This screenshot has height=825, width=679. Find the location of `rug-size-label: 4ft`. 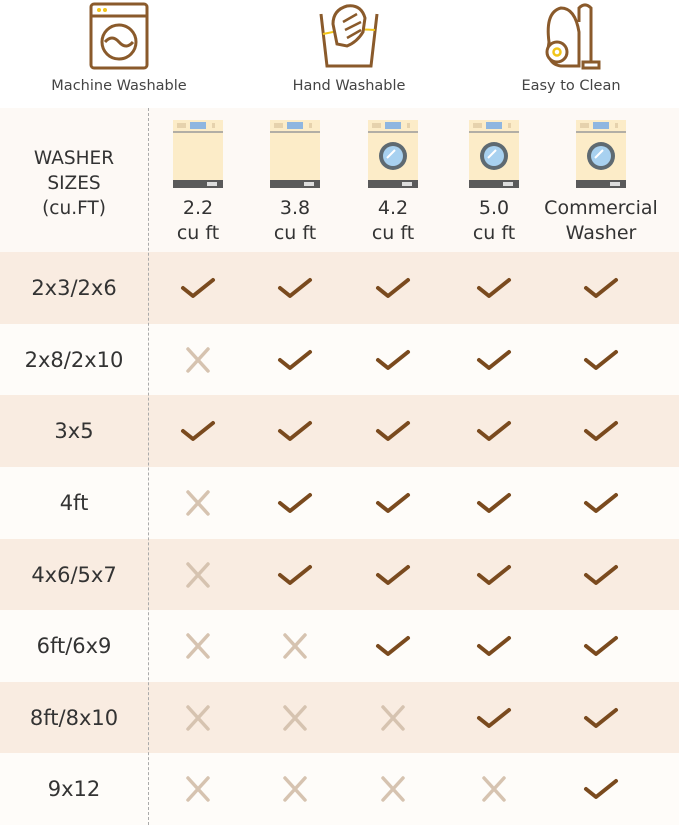

rug-size-label: 4ft is located at coordinates (74, 502).